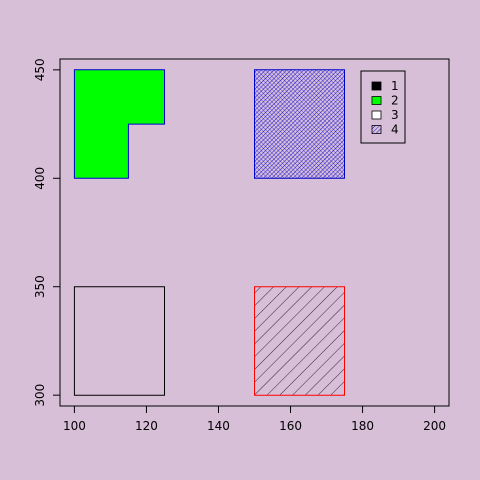 The width and height of the screenshot is (480, 480). Describe the element at coordinates (395, 101) in the screenshot. I see `legend-label-2: 2` at that location.